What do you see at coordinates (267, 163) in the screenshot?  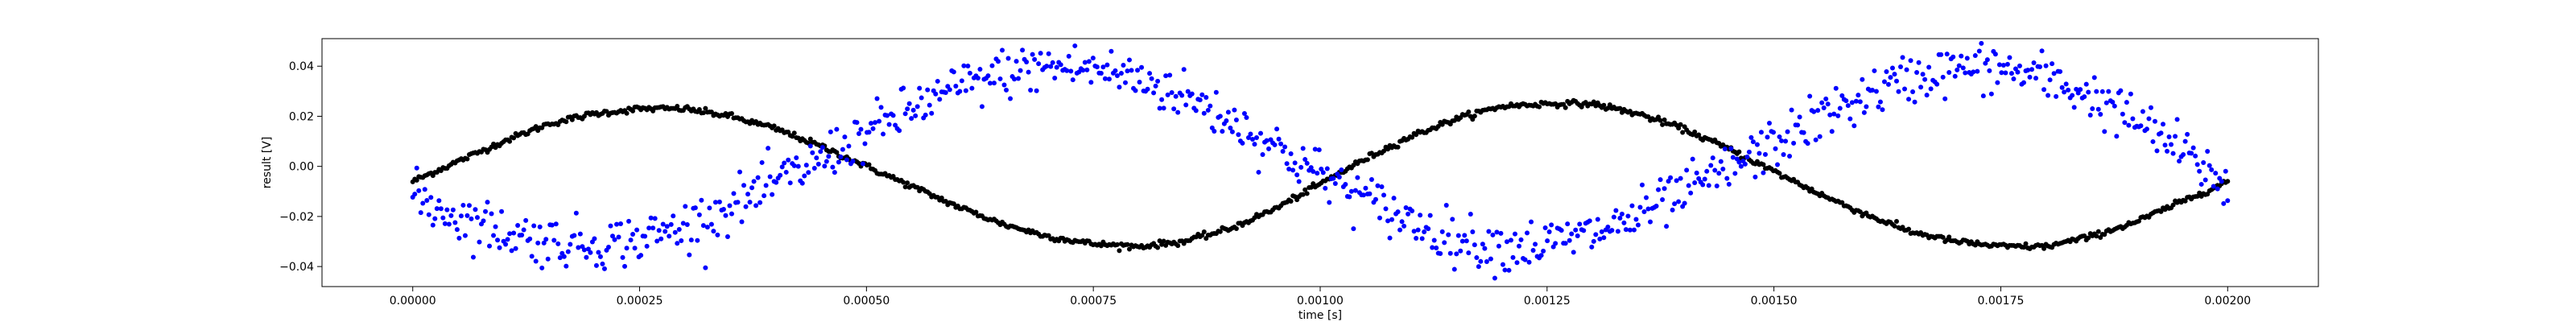 I see `y-axis-label: result [V]` at bounding box center [267, 163].